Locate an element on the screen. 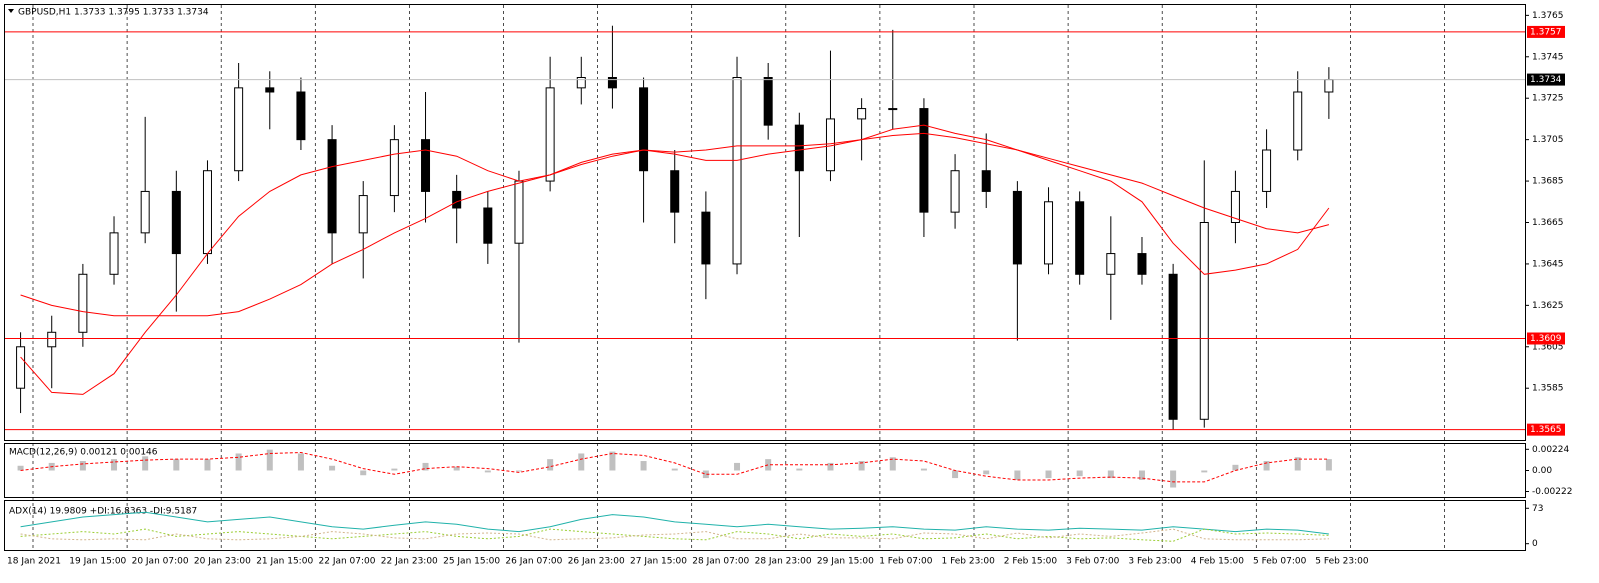  y-tick-label: 1.3705 is located at coordinates (1548, 140).